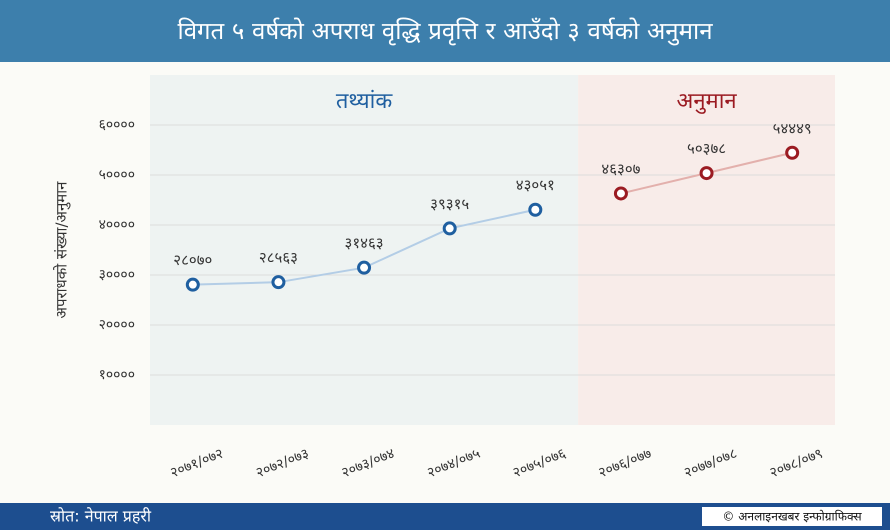 The height and width of the screenshot is (530, 890). What do you see at coordinates (117, 175) in the screenshot?
I see `y-tick-label: ५००००` at bounding box center [117, 175].